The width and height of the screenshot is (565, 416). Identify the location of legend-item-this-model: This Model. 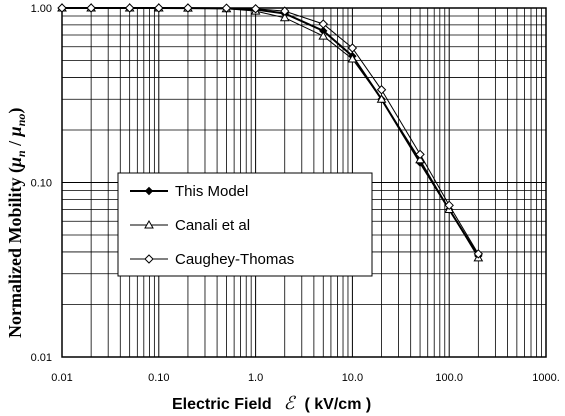
(189, 191).